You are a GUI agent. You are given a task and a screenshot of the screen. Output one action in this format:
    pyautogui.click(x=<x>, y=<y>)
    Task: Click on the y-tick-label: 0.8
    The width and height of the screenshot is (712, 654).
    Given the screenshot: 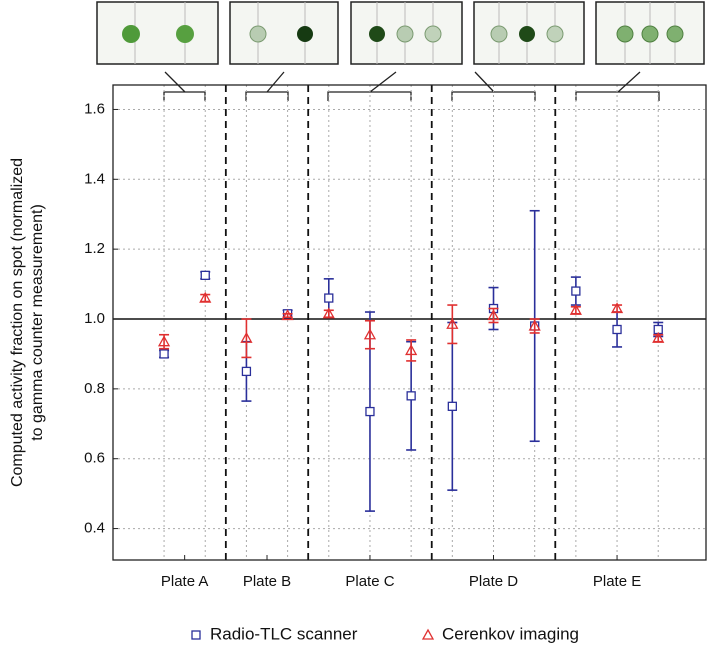 What is the action you would take?
    pyautogui.click(x=94, y=388)
    